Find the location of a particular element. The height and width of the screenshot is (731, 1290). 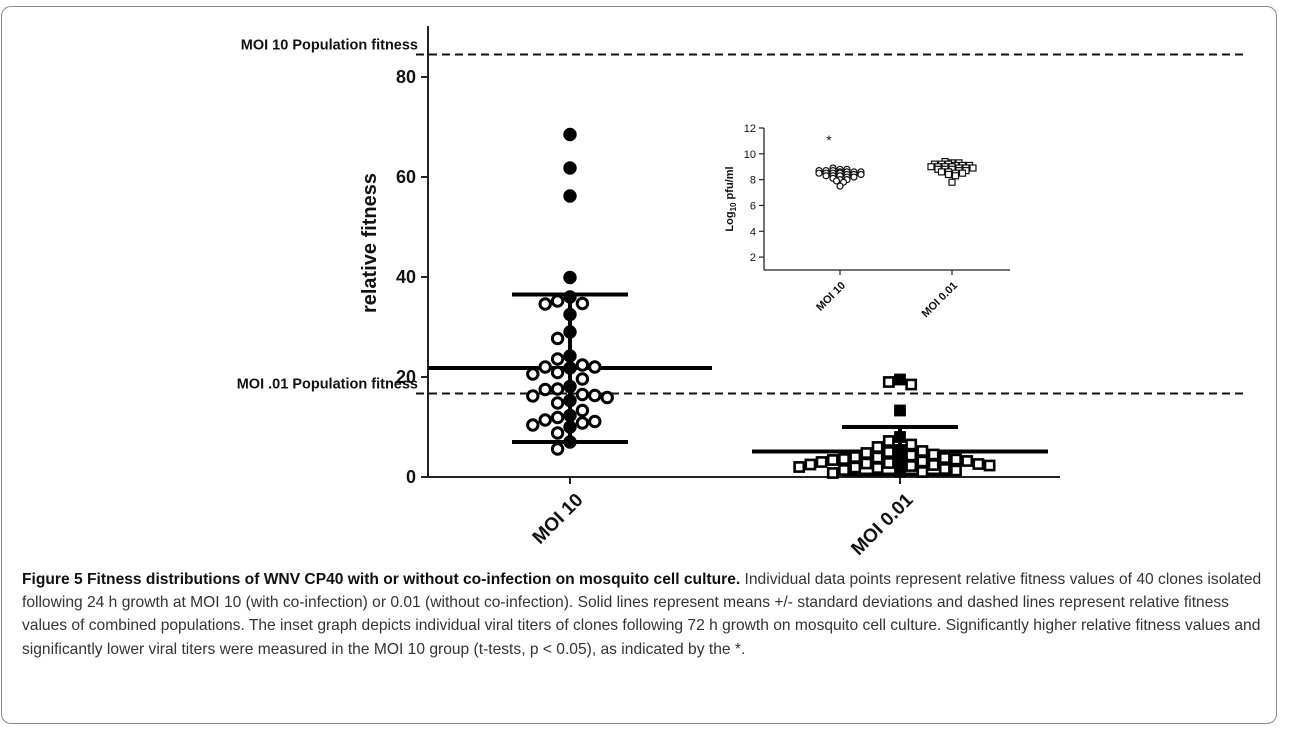

inset-y-axis-label: Log10 pfu/ml is located at coordinates (731, 198).